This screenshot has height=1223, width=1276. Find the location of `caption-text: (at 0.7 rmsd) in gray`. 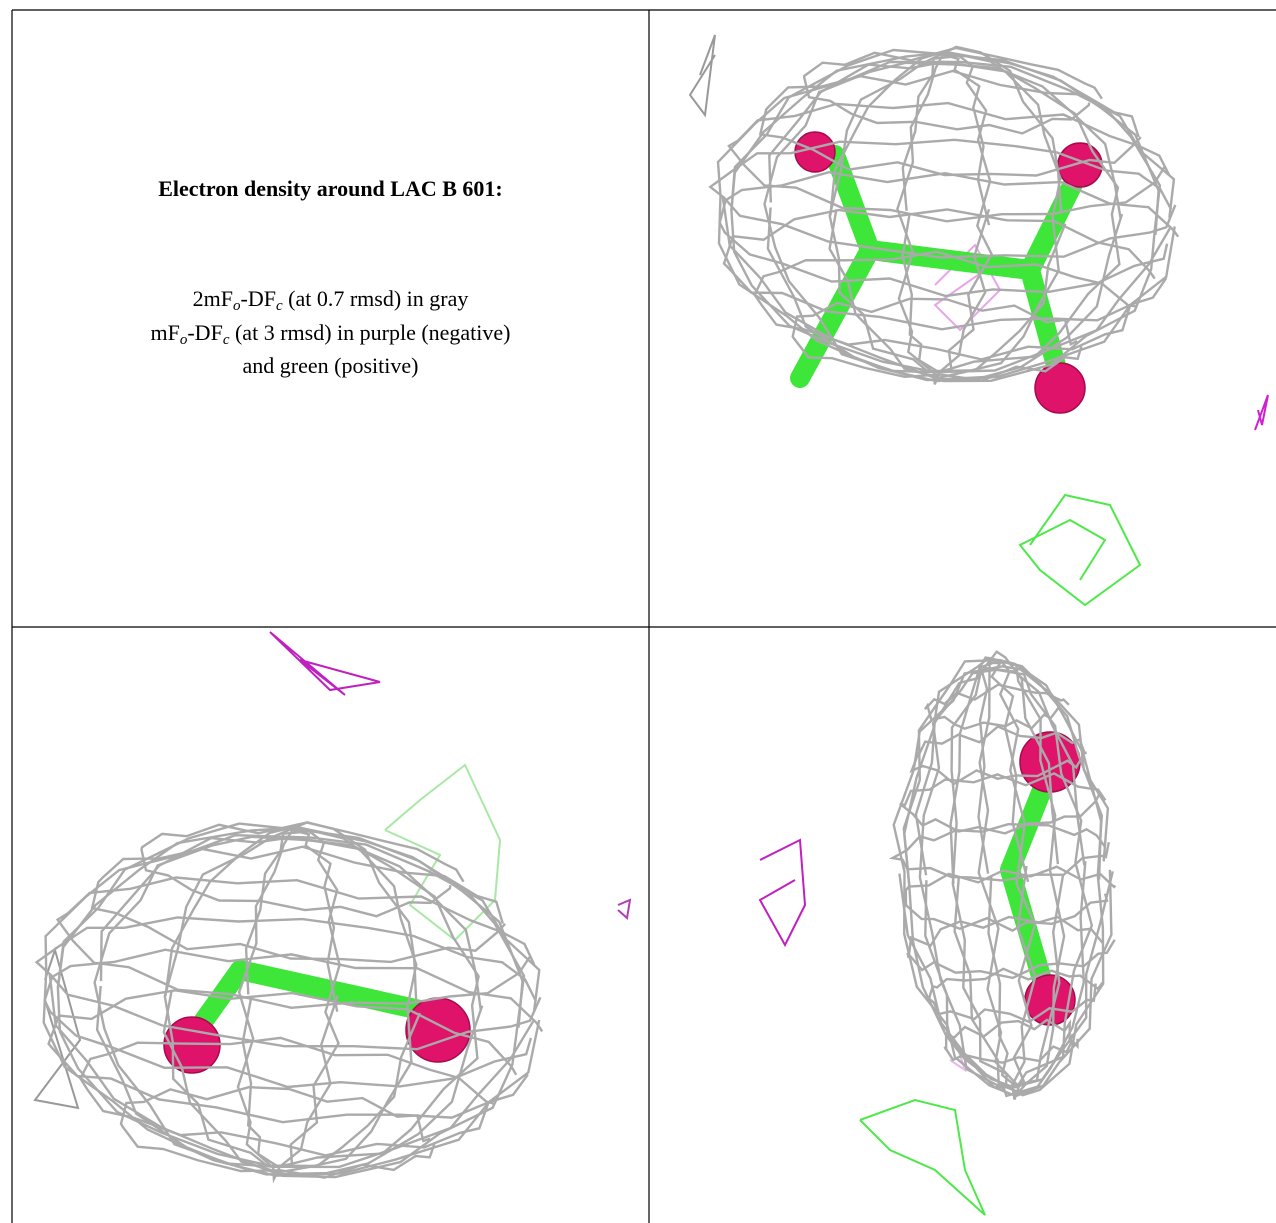

caption-text: (at 0.7 rmsd) in gray is located at coordinates (375, 298).